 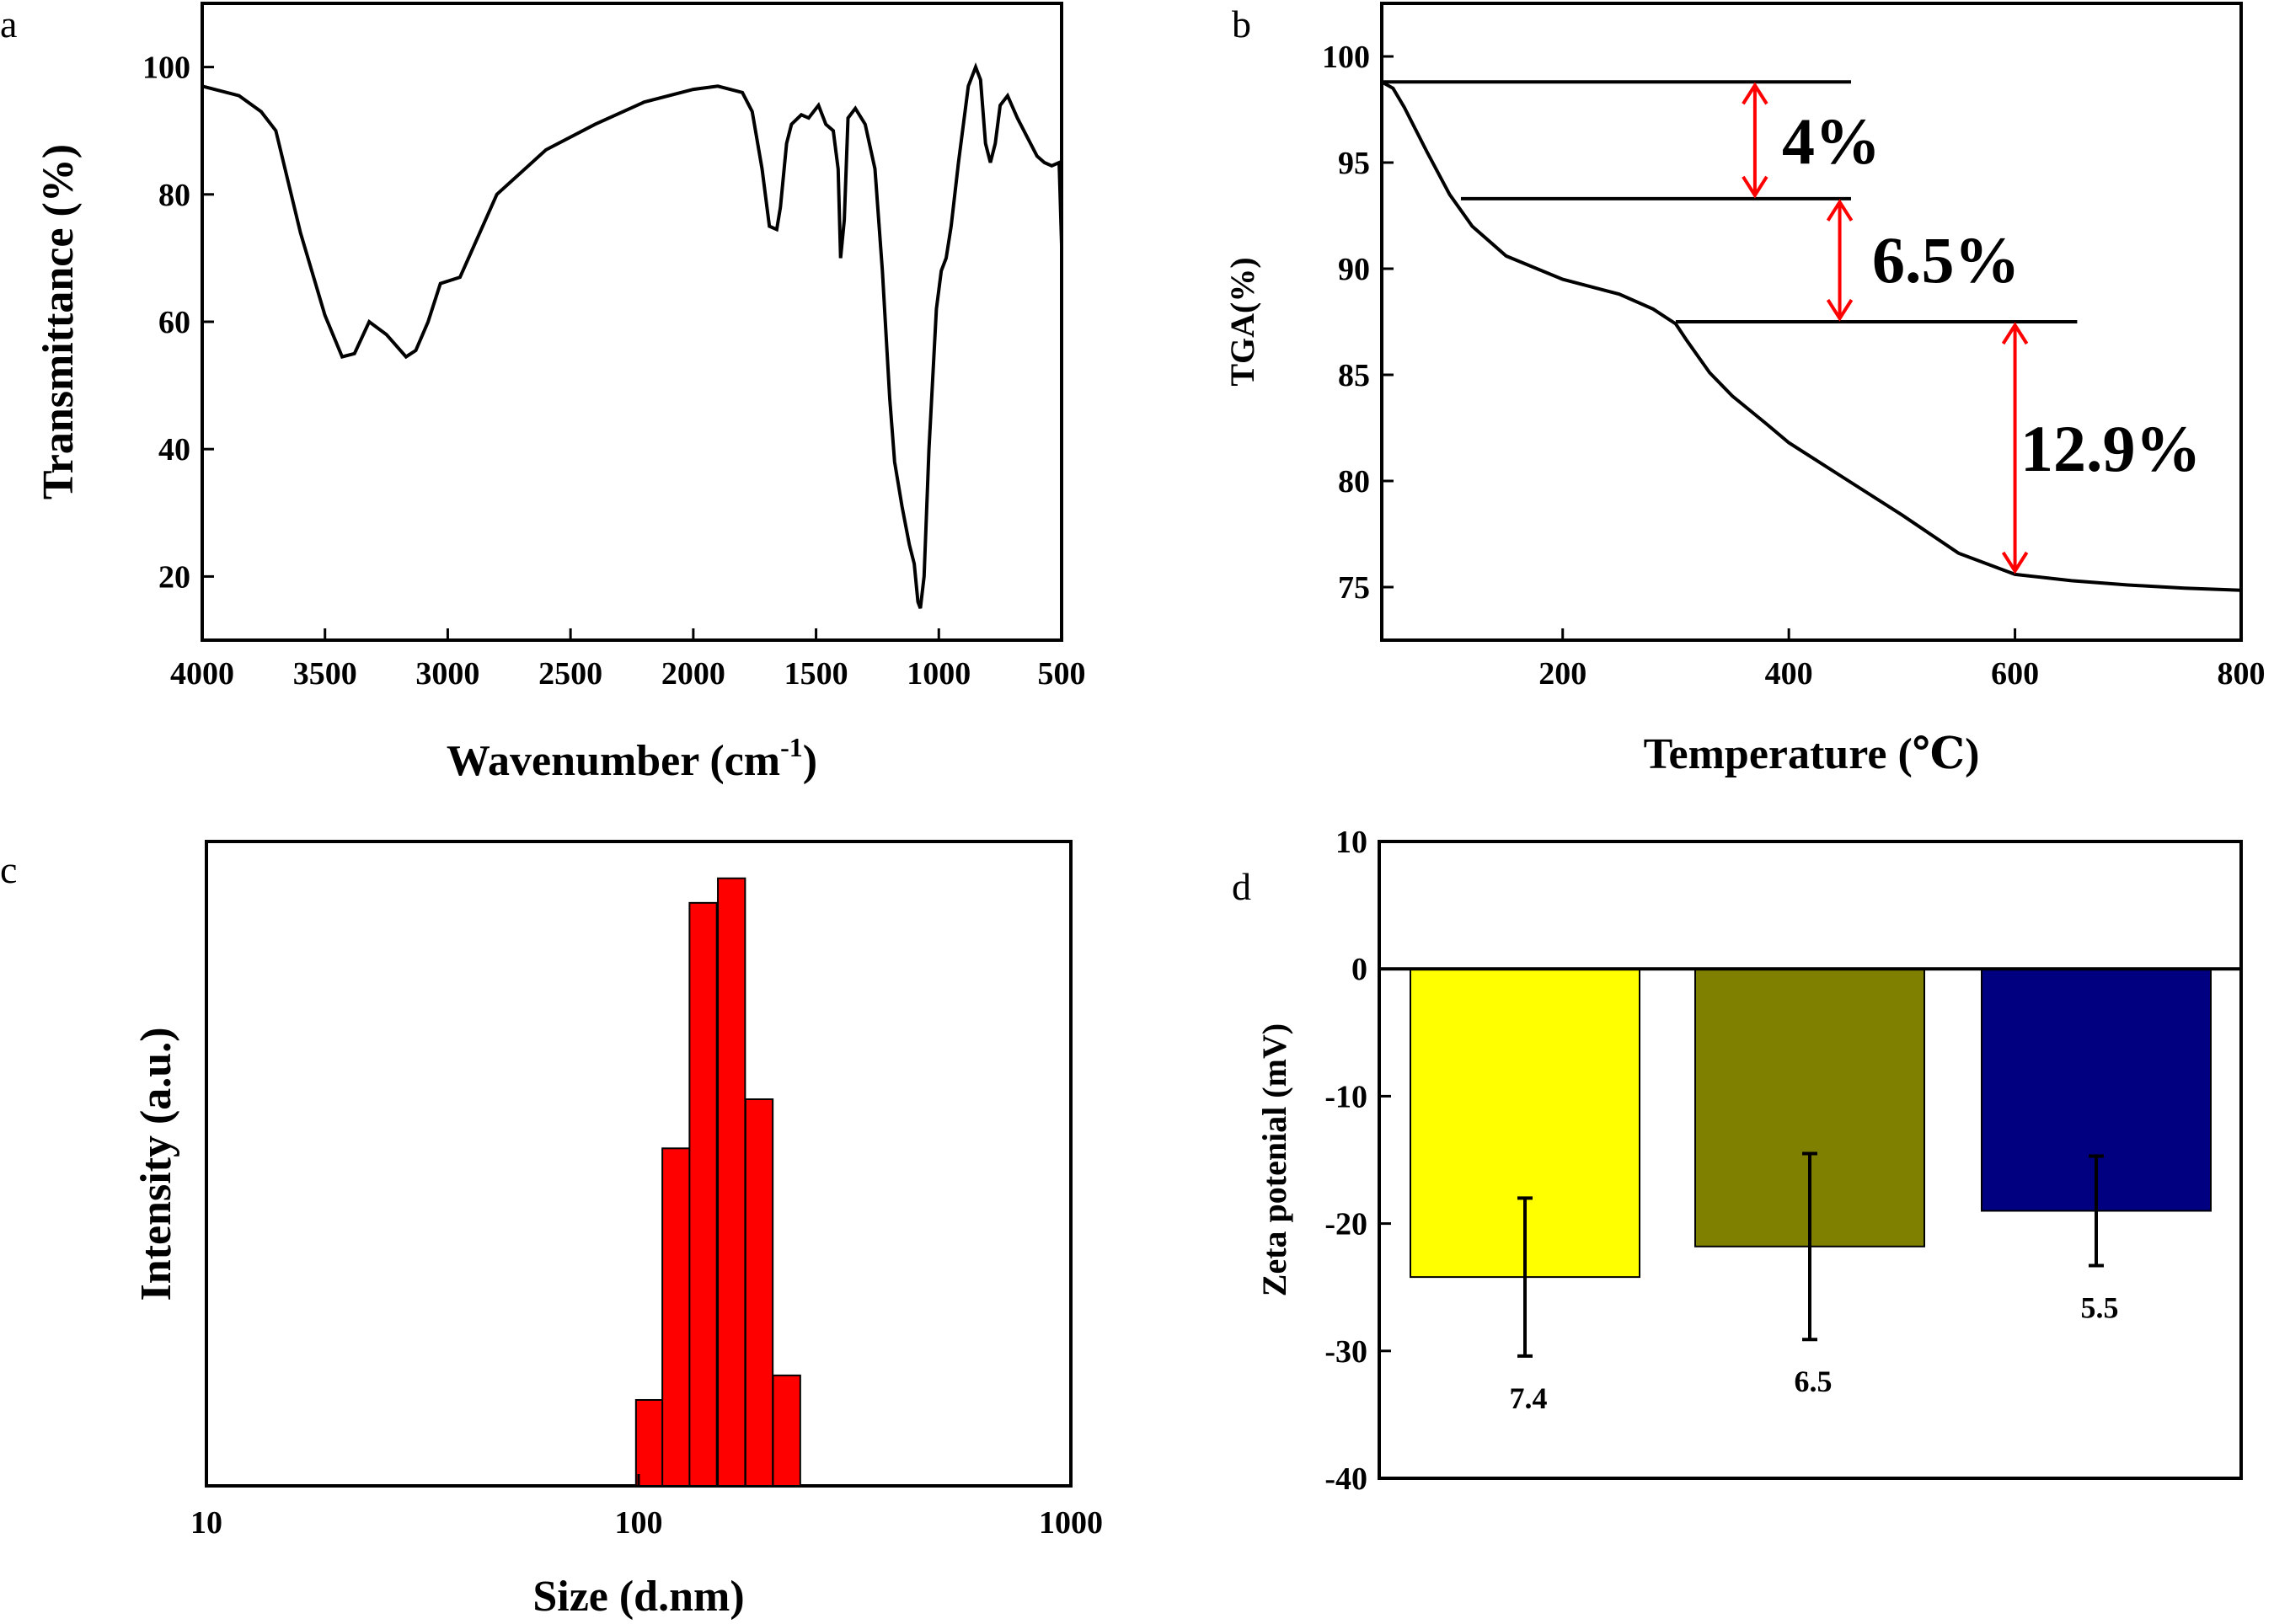 What do you see at coordinates (1062, 674) in the screenshot?
I see `panel-a-x-tick-label: 500` at bounding box center [1062, 674].